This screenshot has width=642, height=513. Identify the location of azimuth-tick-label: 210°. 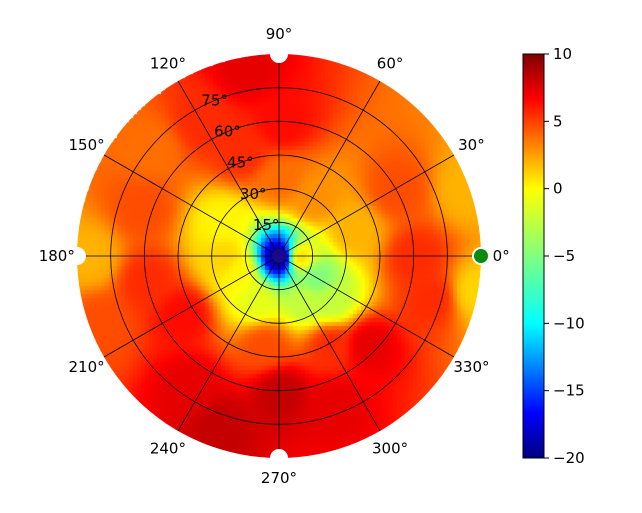
(86, 367).